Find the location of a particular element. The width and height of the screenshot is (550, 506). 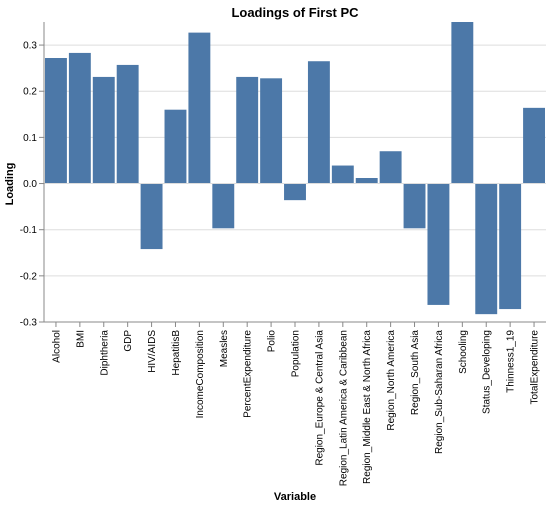

y-tick-label: 0.1 is located at coordinates (30, 138).